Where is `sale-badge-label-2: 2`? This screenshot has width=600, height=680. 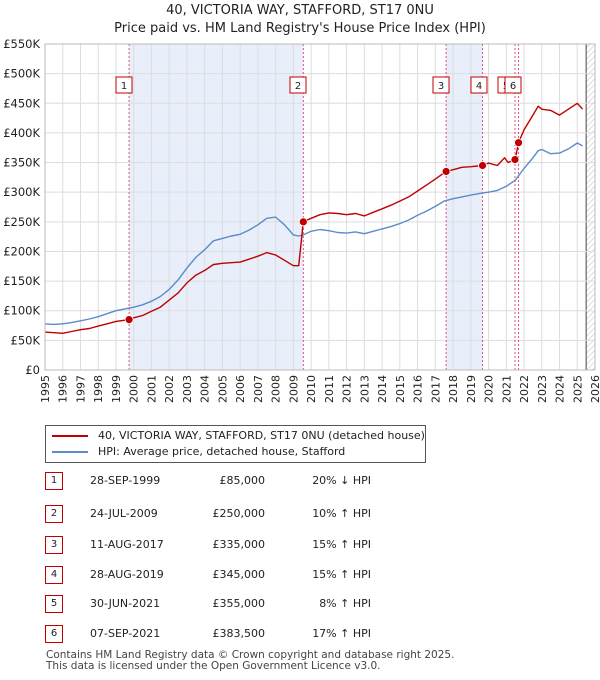
sale-badge-label-2: 2 is located at coordinates (298, 86).